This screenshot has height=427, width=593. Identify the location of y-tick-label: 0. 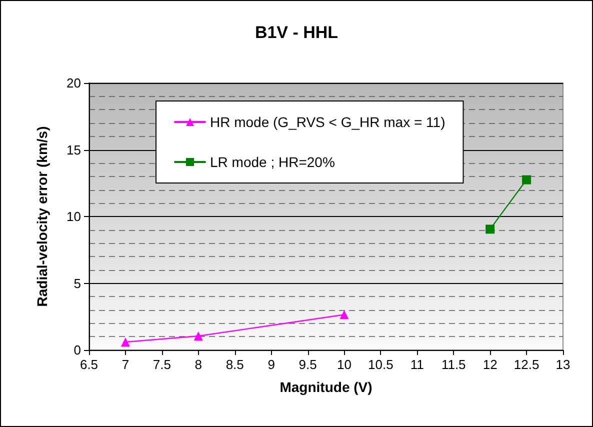
(77, 350).